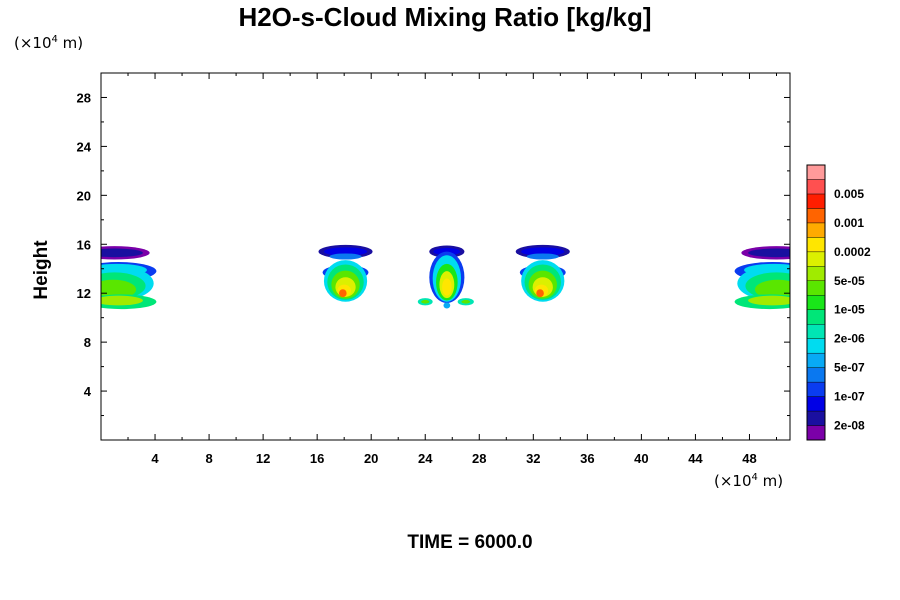 Image resolution: width=900 pixels, height=600 pixels. What do you see at coordinates (542, 256) in the screenshot?
I see `cloud-x33-anvil-base` at bounding box center [542, 256].